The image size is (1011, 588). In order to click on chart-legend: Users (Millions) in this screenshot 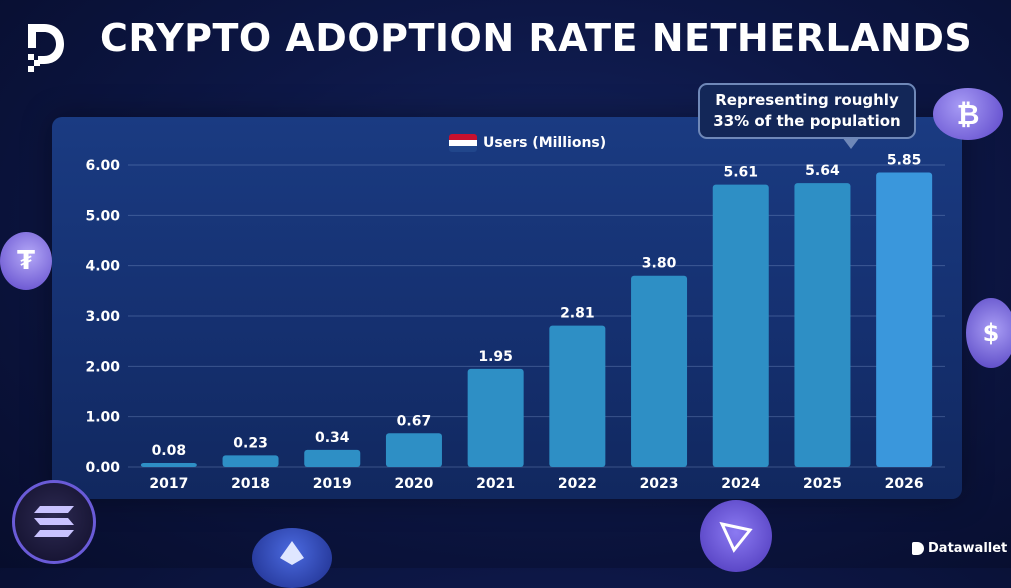, I will do `click(527, 143)`.